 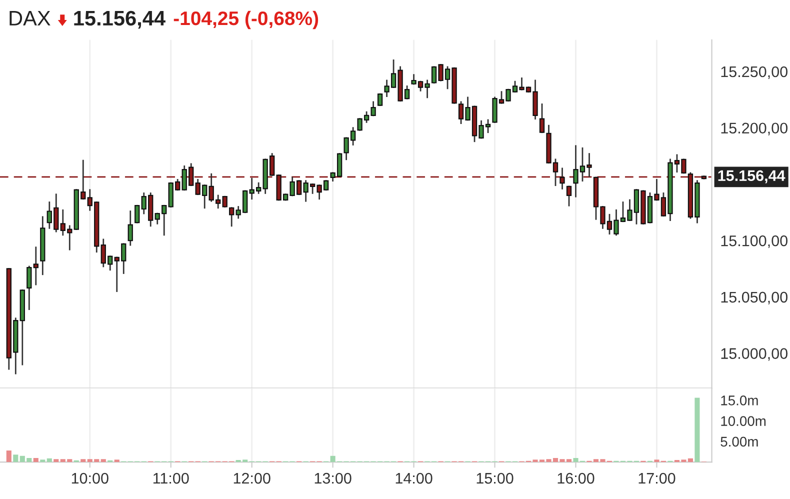 I want to click on x-tick-label: 12:00, so click(x=252, y=478).